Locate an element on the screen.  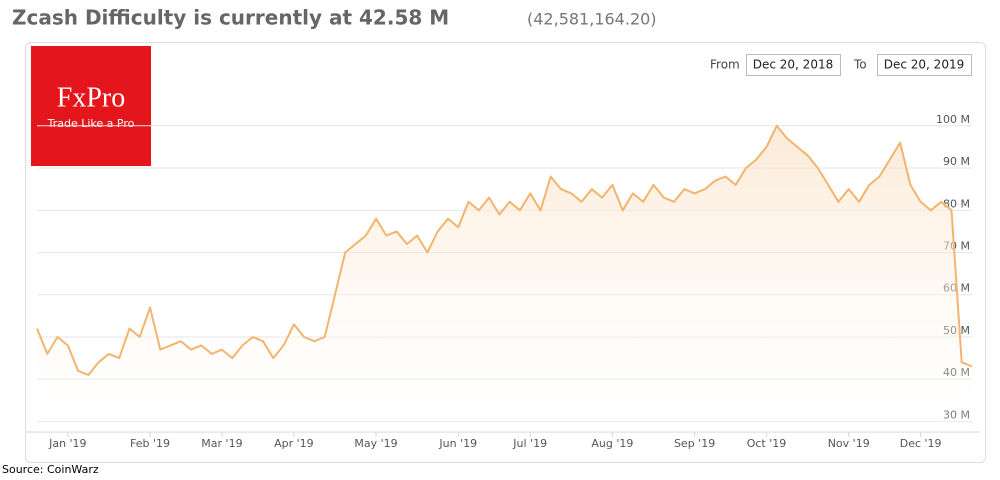
x-tick-label: Oct '19 is located at coordinates (767, 443).